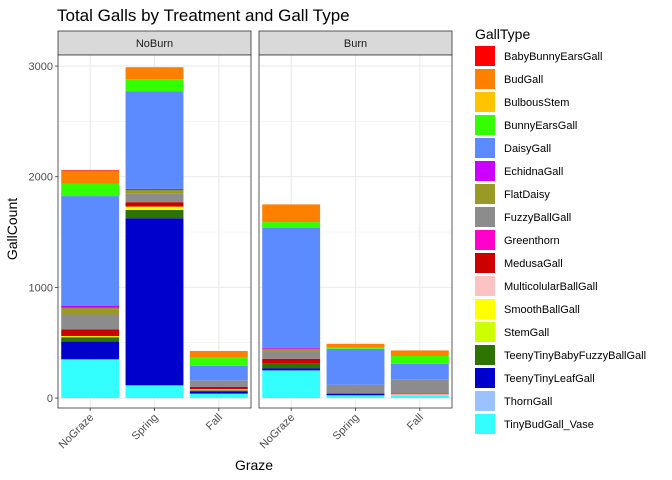  Describe the element at coordinates (549, 425) in the screenshot. I see `legend-label: TinyBudGall_Vase` at that location.